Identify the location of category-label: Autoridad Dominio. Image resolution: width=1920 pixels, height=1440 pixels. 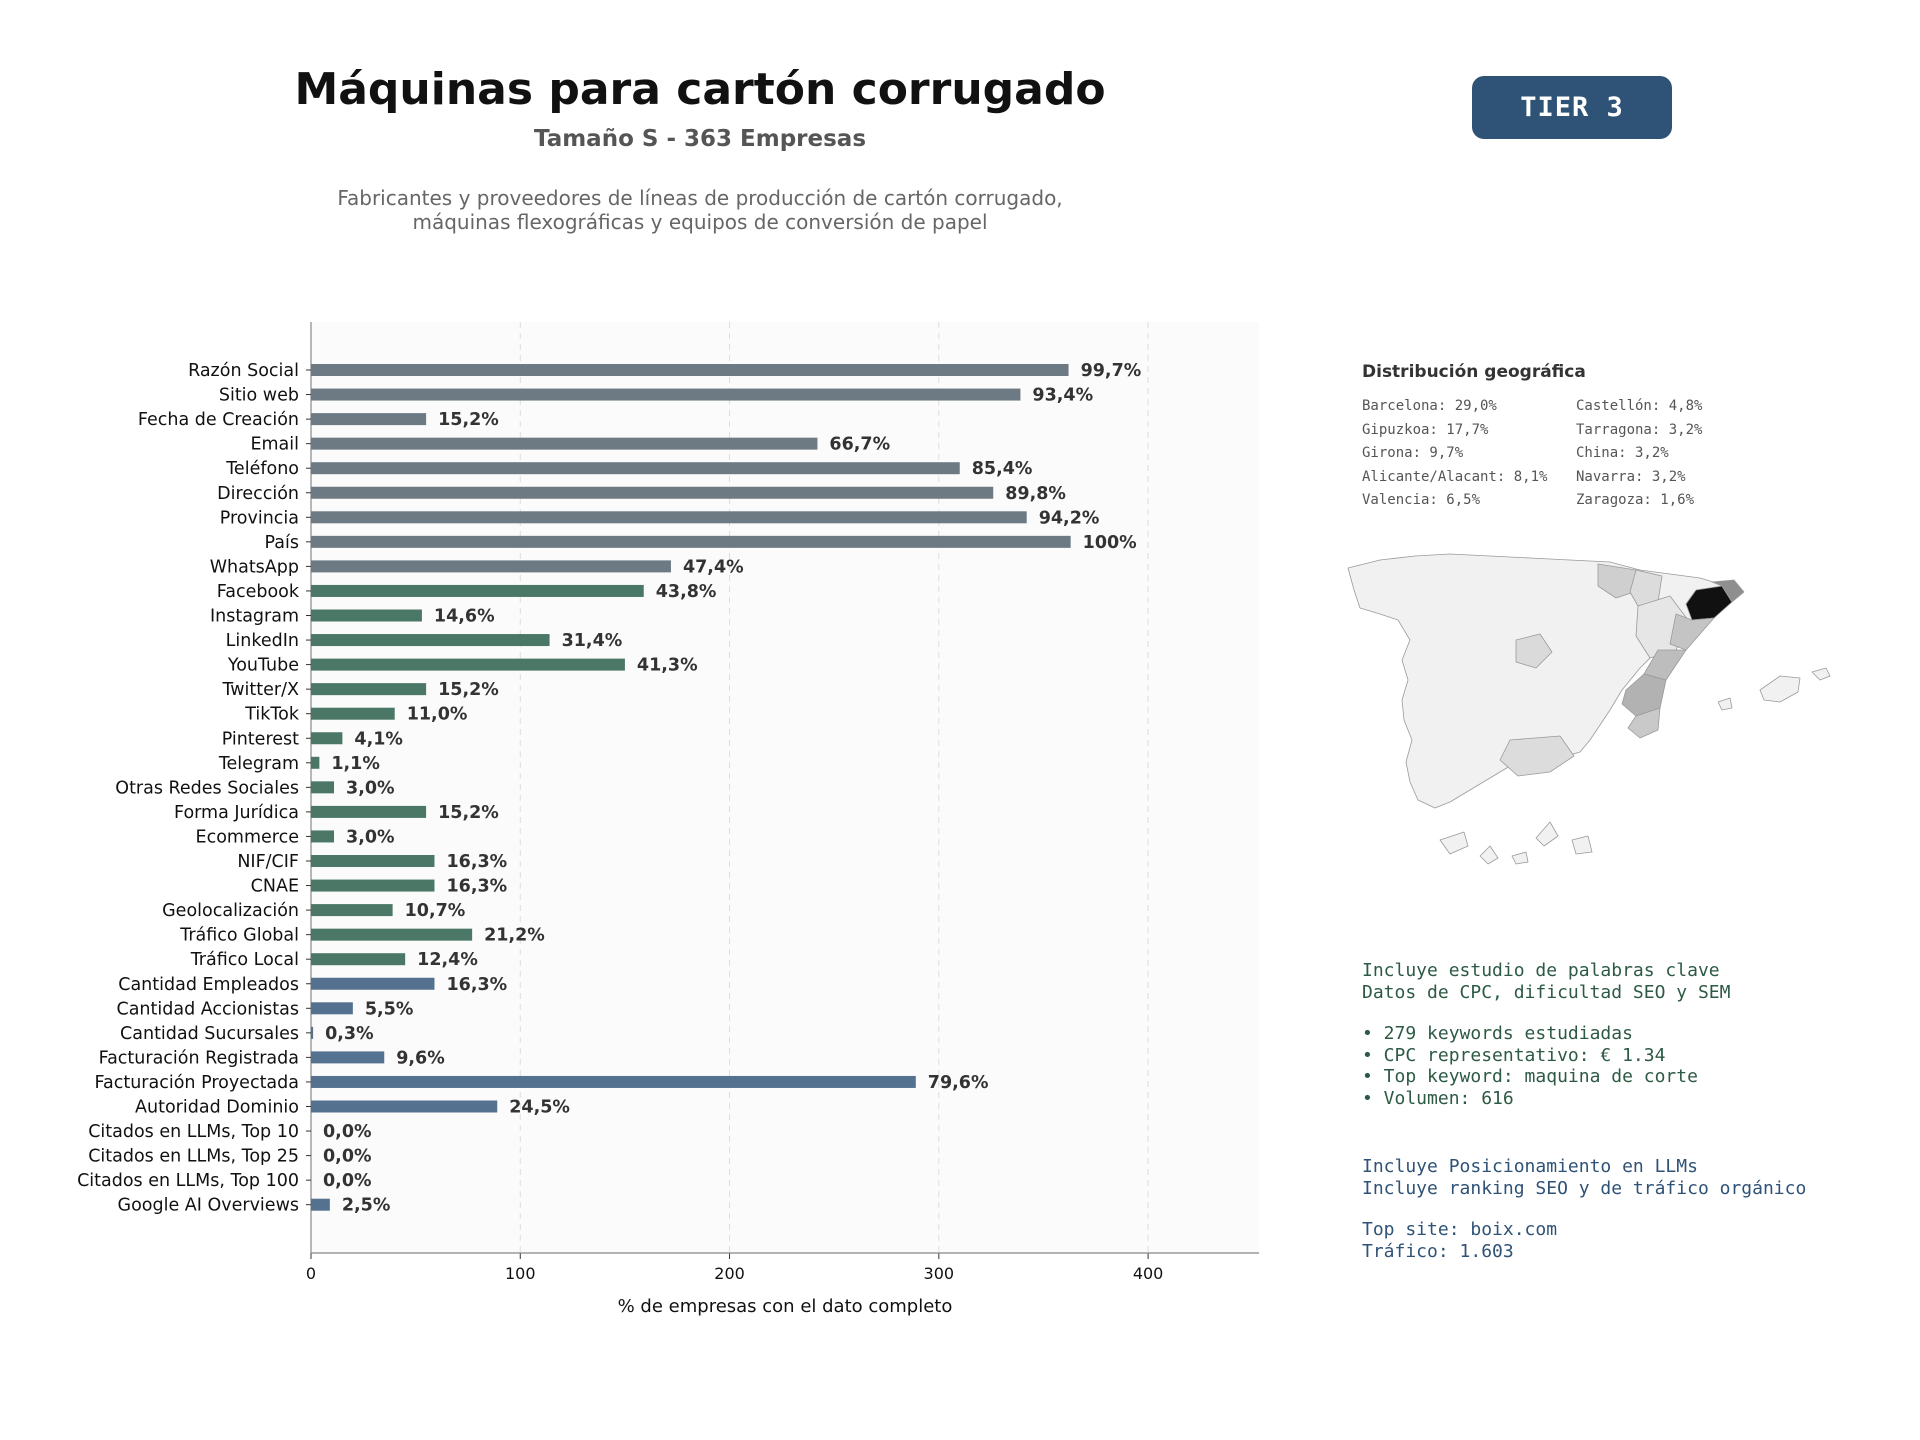
(217, 1108).